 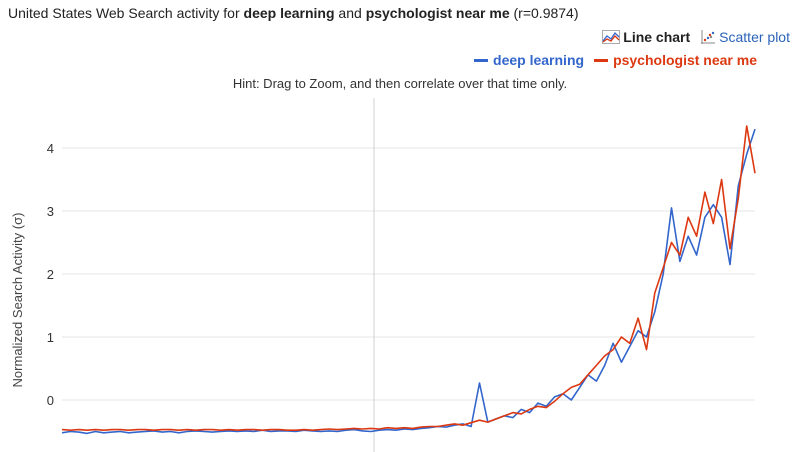 I want to click on y-axis-label: Normalized Search Activity (σ), so click(x=17, y=300).